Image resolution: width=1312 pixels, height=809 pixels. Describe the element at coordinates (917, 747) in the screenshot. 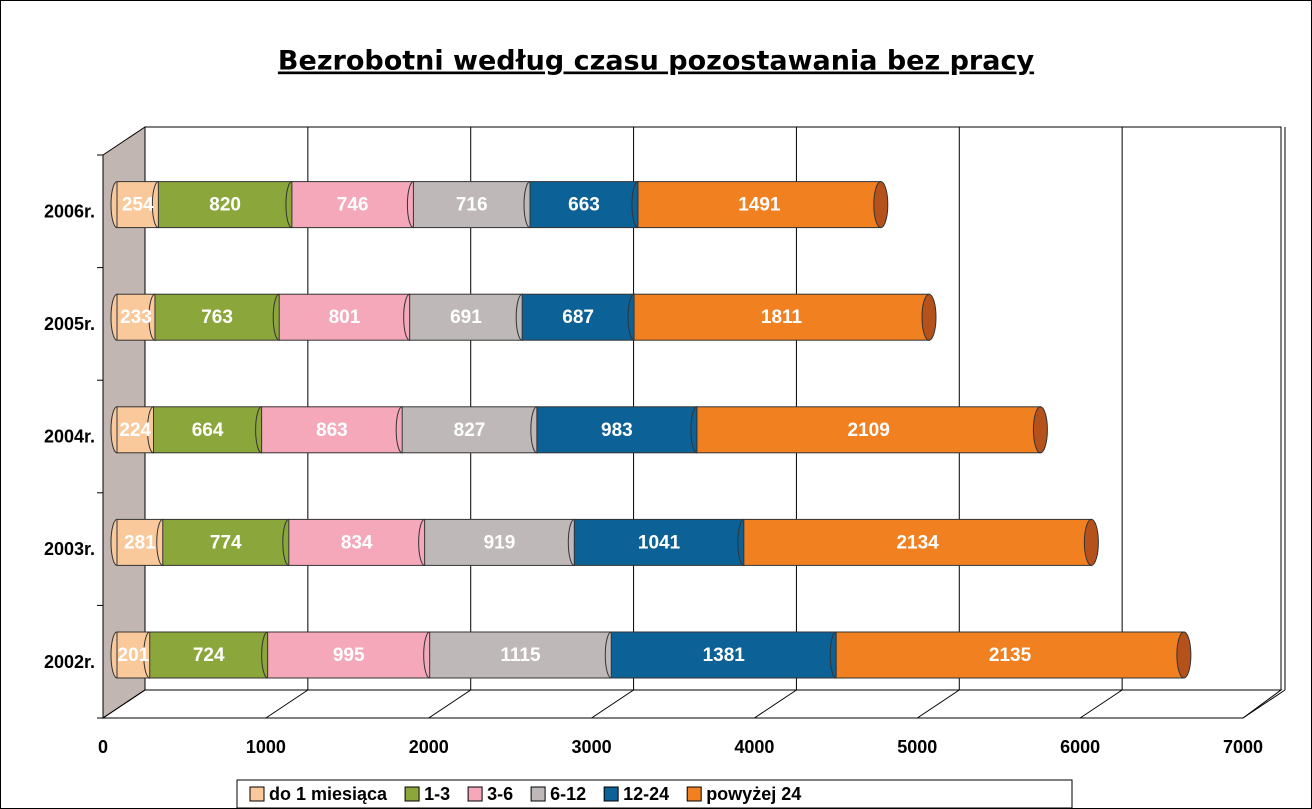

I see `x-tick-label: 5000` at that location.